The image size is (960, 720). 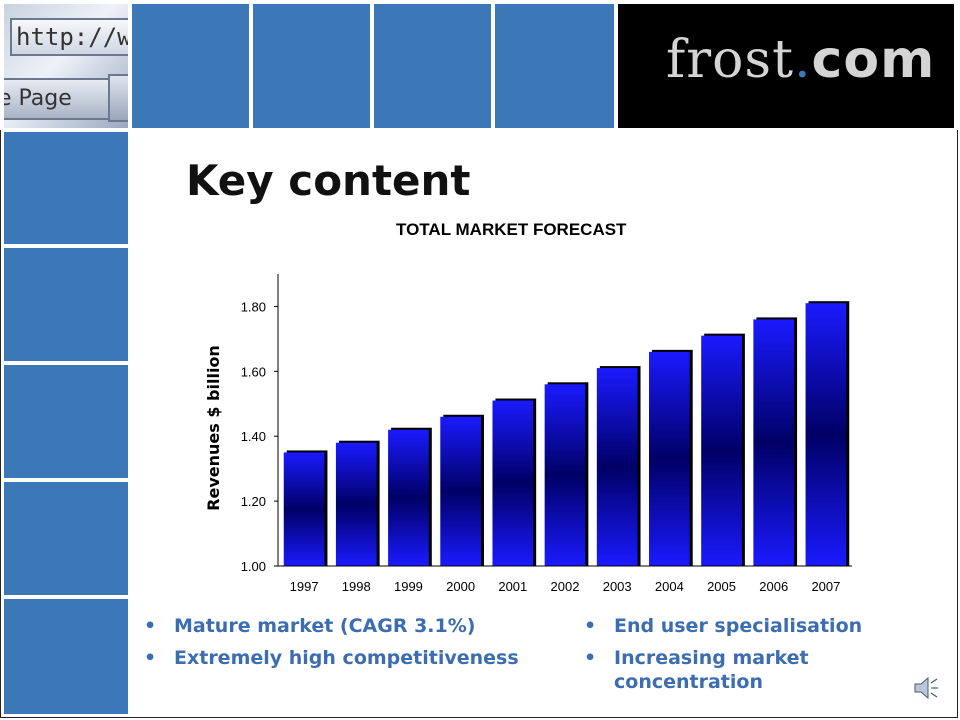 What do you see at coordinates (253, 371) in the screenshot?
I see `y-tick-label: 1.60` at bounding box center [253, 371].